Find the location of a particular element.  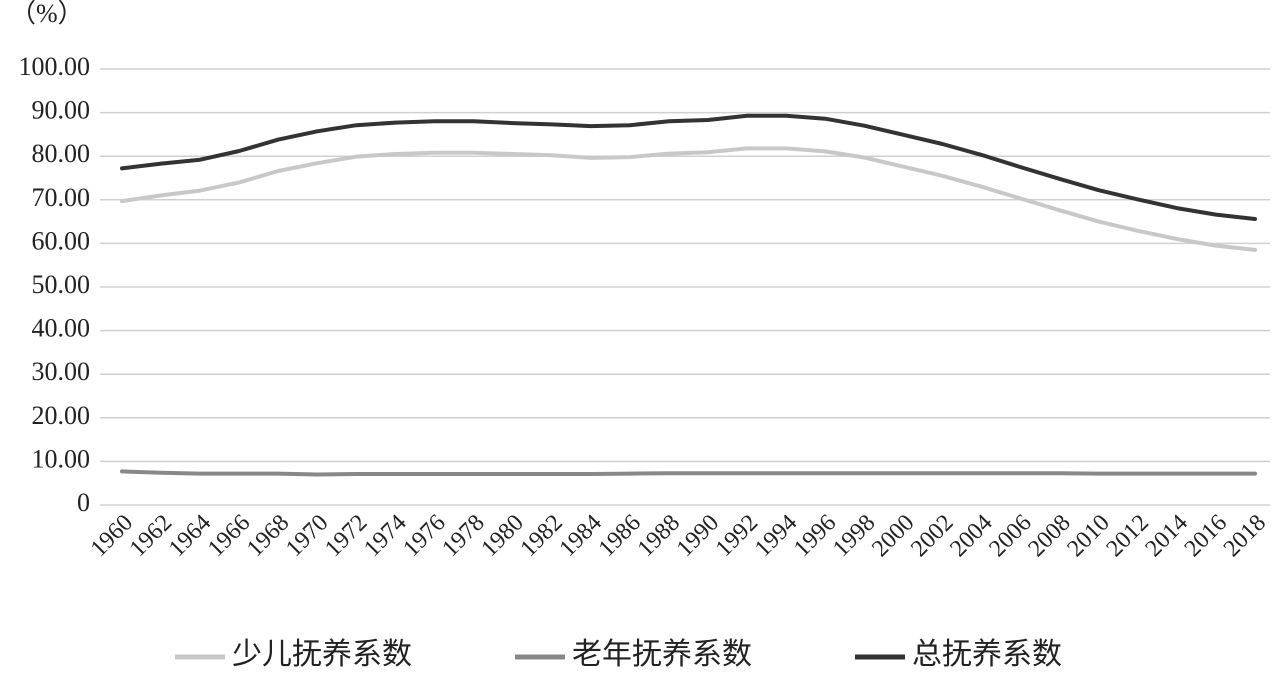

y-tick-label: 50.00 is located at coordinates (61, 284).